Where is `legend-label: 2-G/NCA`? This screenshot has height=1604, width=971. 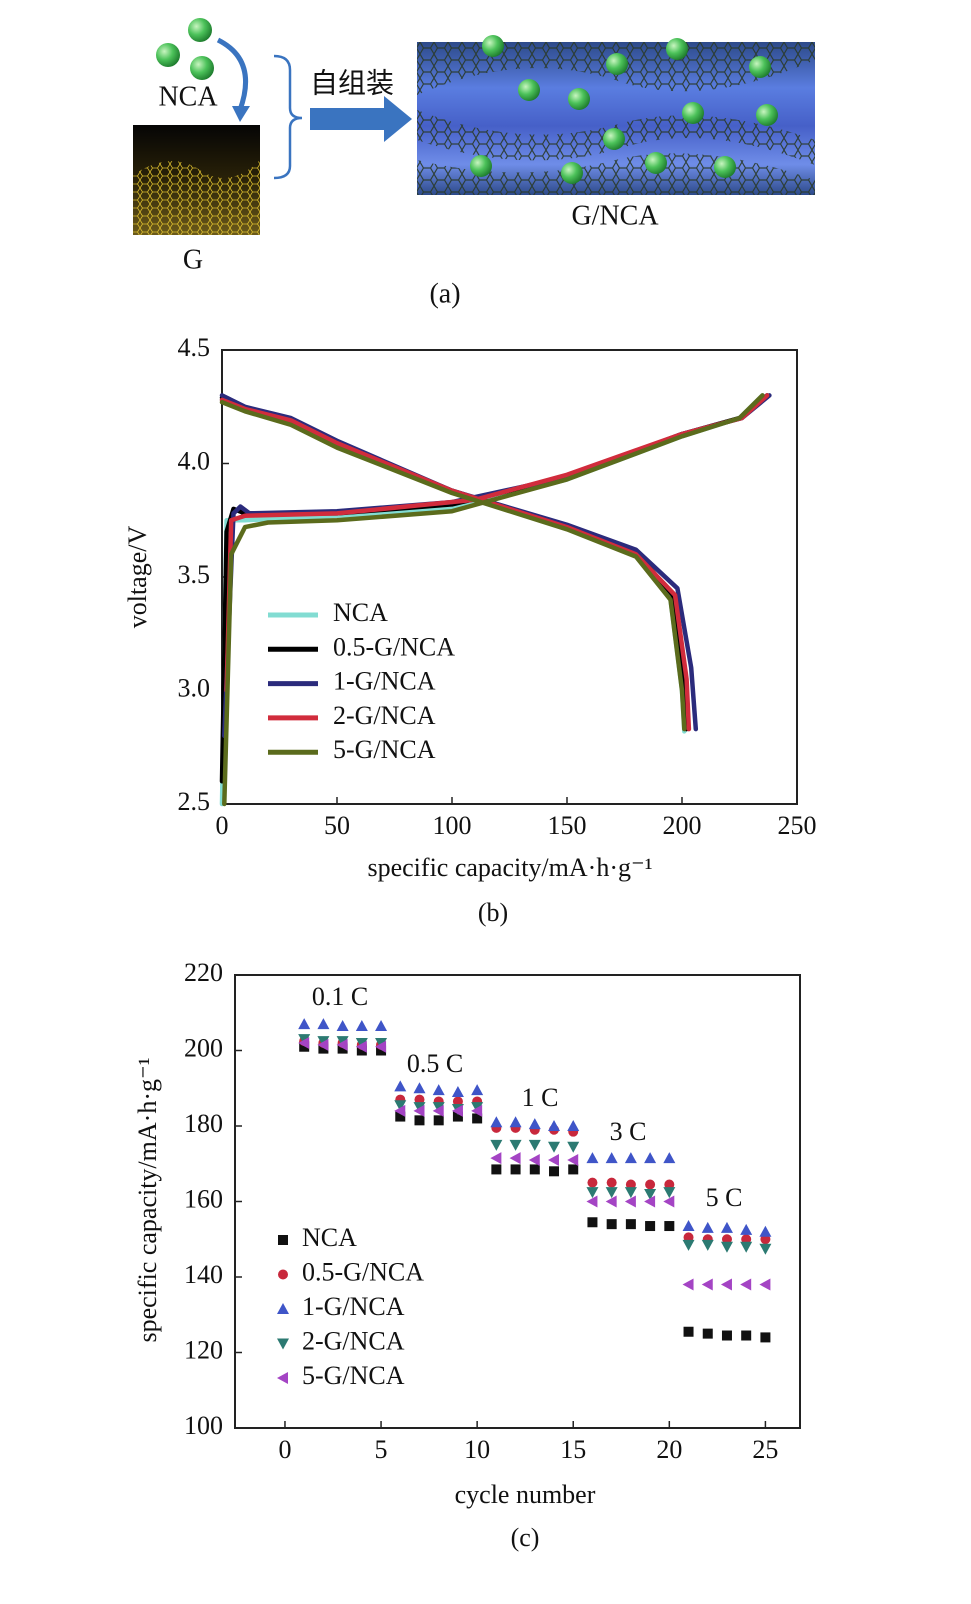
legend-label: 2-G/NCA is located at coordinates (353, 1340).